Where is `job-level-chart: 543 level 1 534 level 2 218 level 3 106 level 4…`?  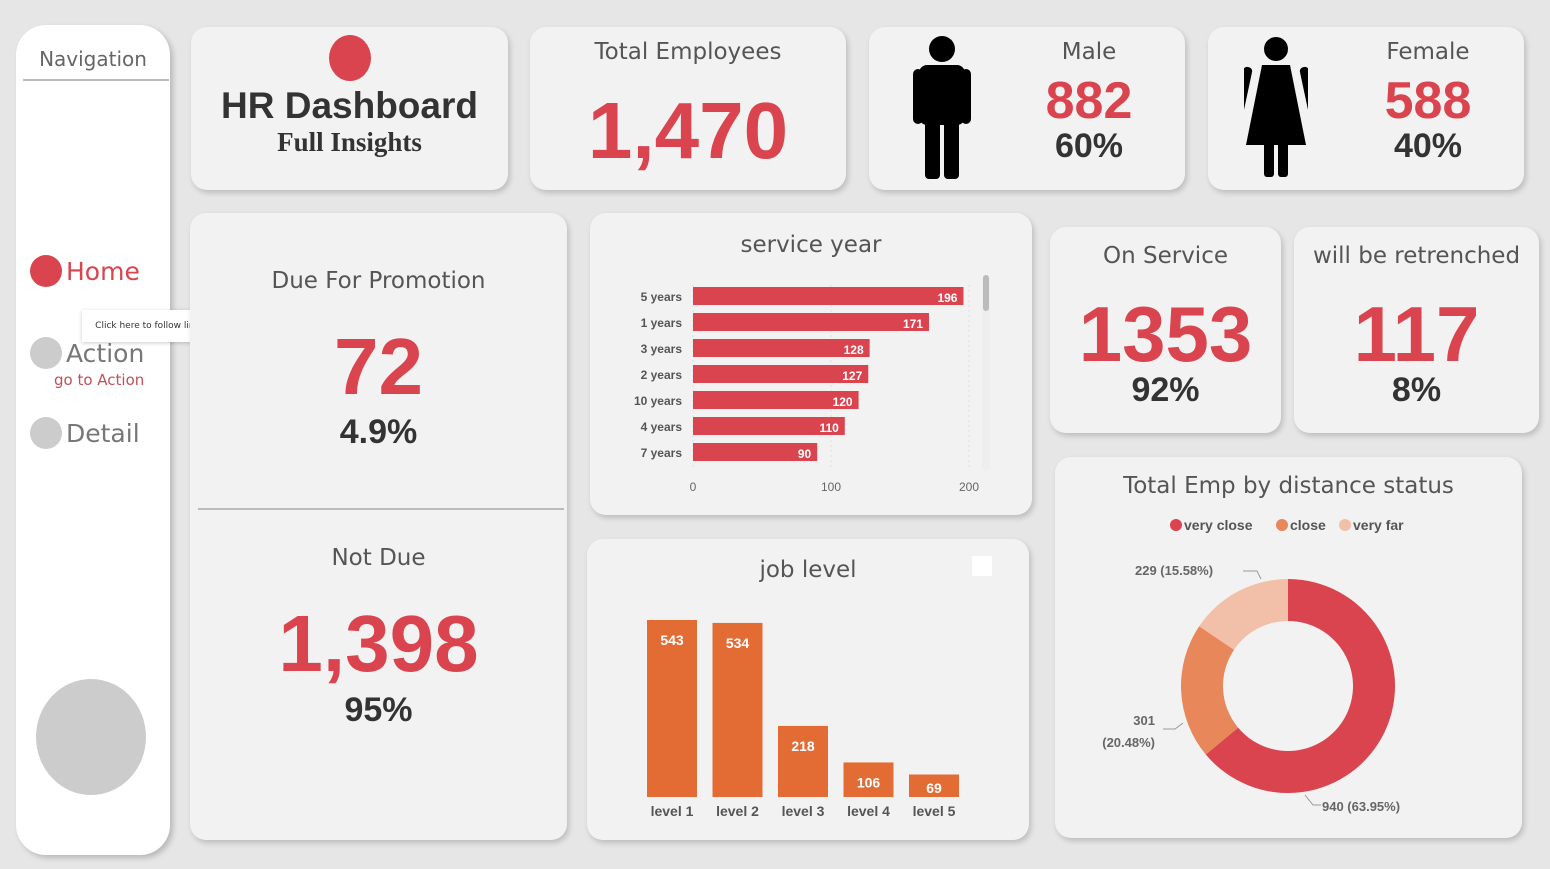 job-level-chart: 543 level 1 534 level 2 218 level 3 106 level 4… is located at coordinates (803, 719).